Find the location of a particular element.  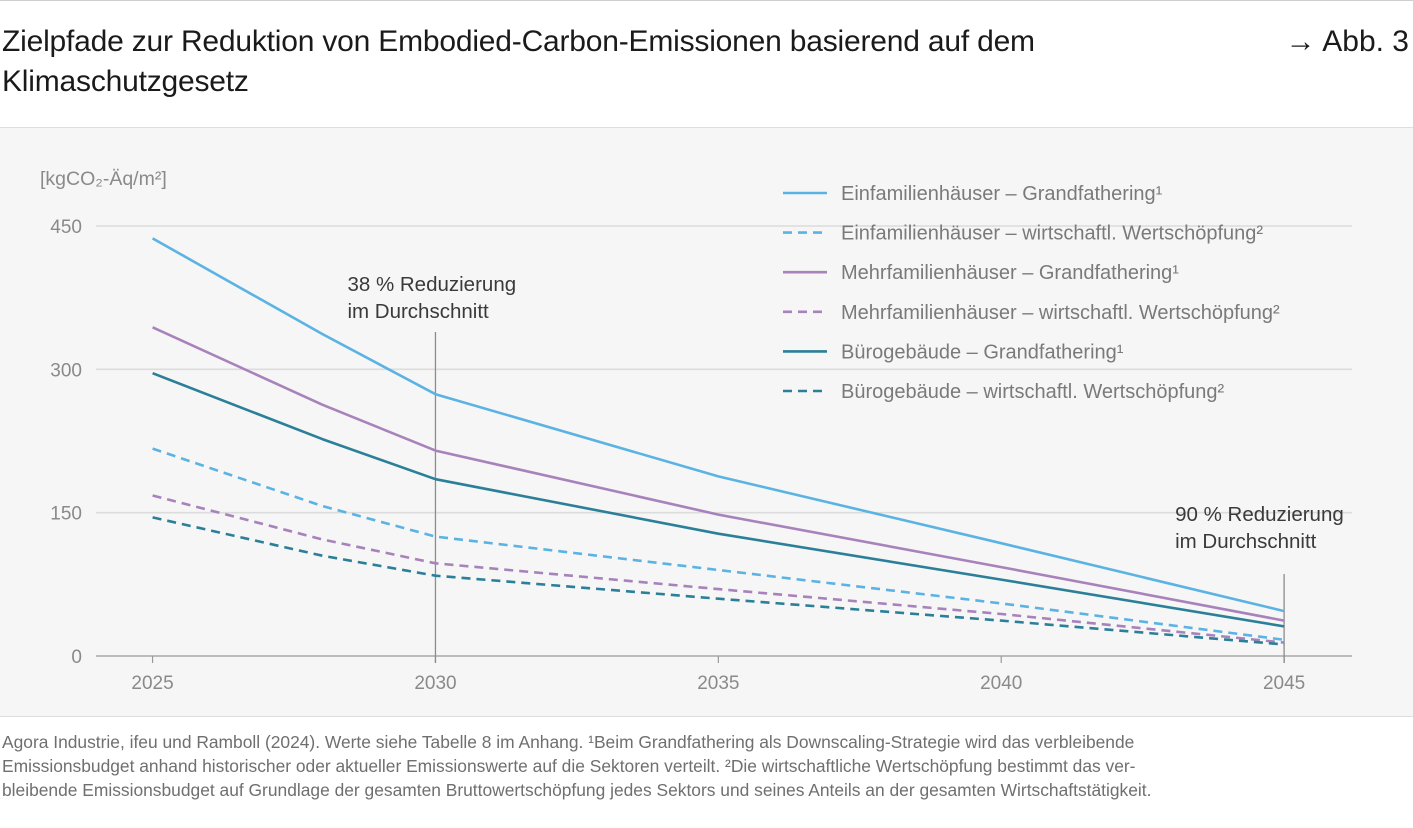

x-tick-label: 2030 is located at coordinates (435, 683).